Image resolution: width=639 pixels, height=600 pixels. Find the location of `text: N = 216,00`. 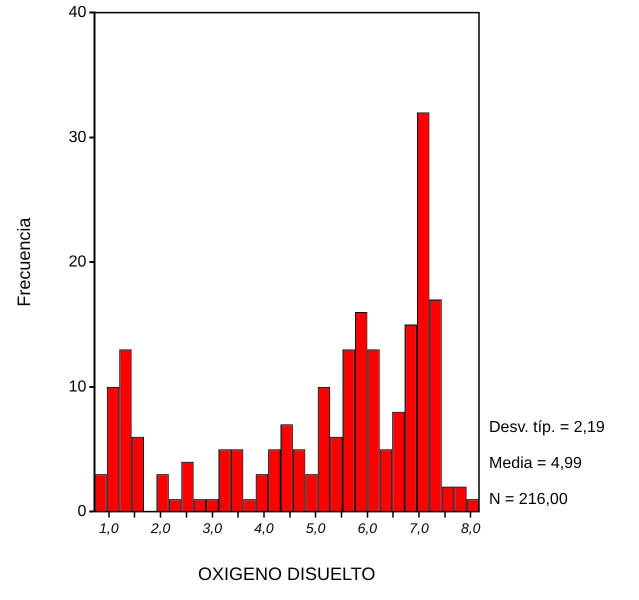

text: N = 216,00 is located at coordinates (528, 499).